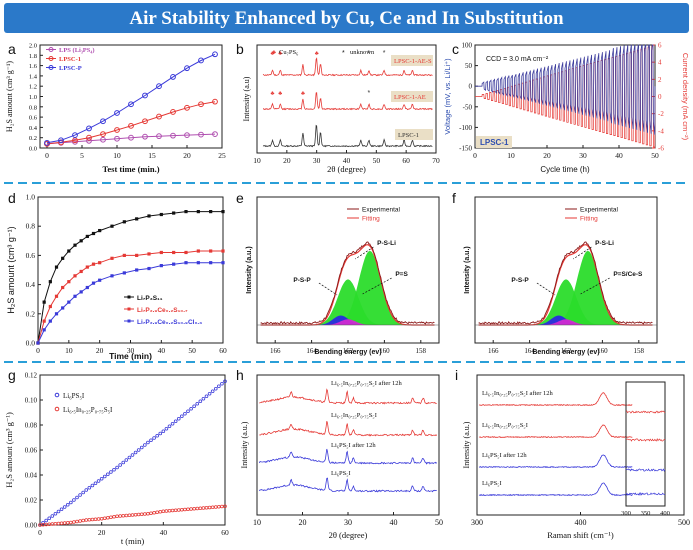 The image size is (693, 550). Describe the element at coordinates (129, 297) in the screenshot. I see `panel-d-legend-marker` at that location.